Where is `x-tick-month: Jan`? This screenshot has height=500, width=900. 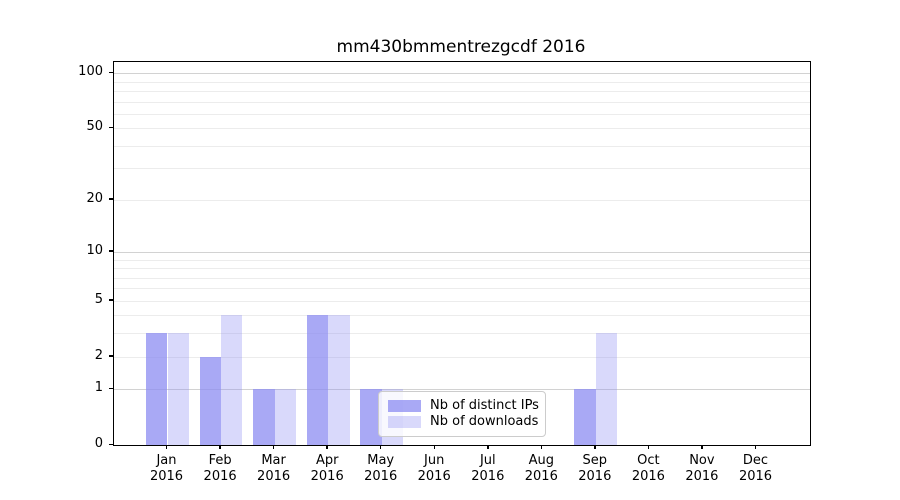
x-tick-month: Jan is located at coordinates (166, 460).